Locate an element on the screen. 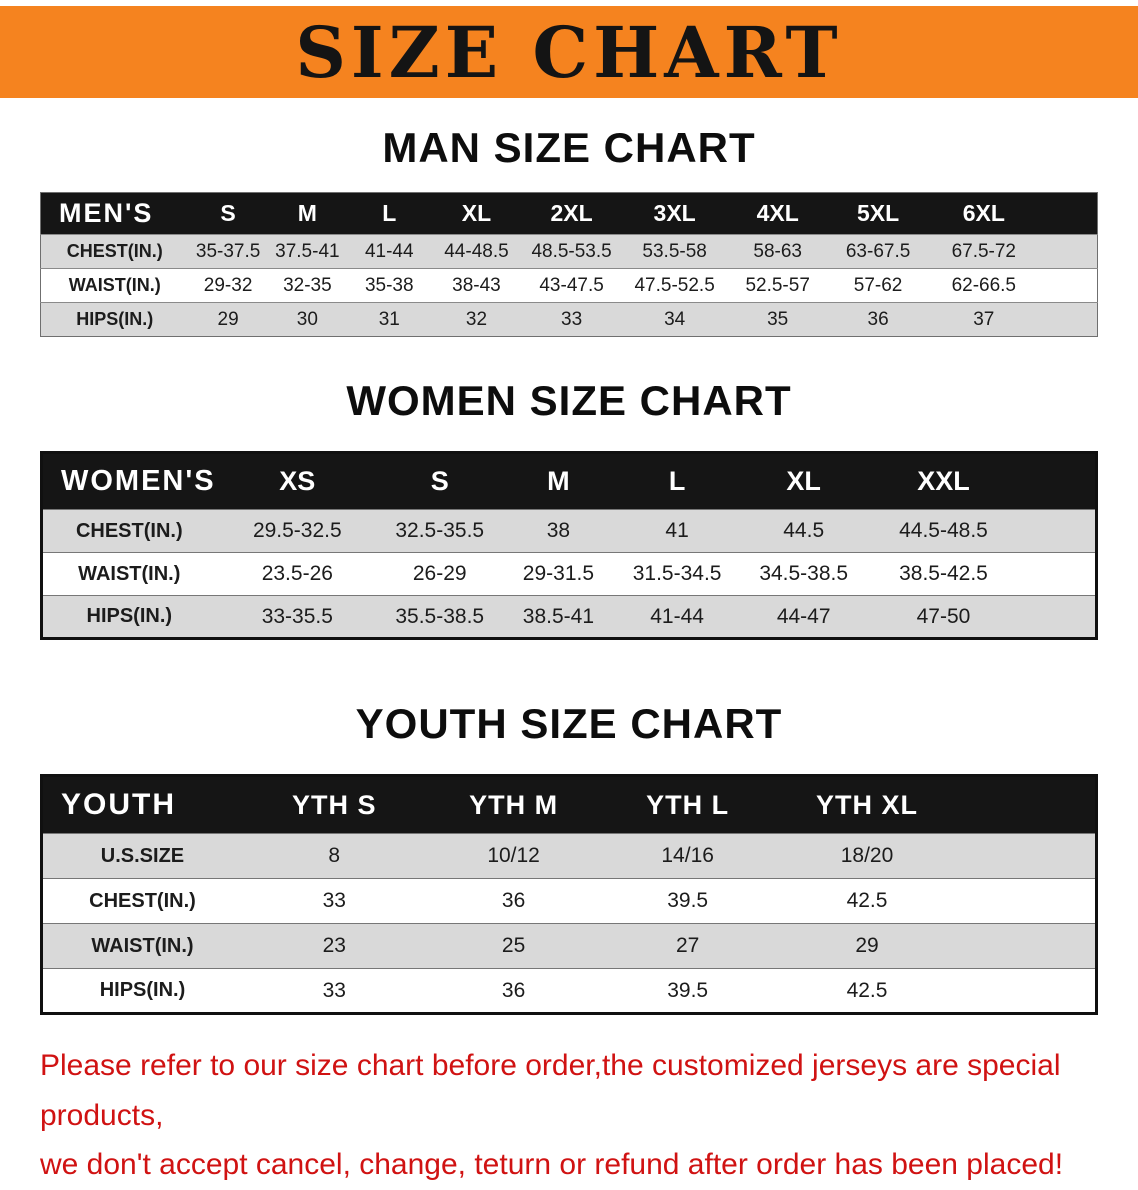 The image size is (1138, 1190). size-value-cell: 35-37.5 is located at coordinates (228, 251).